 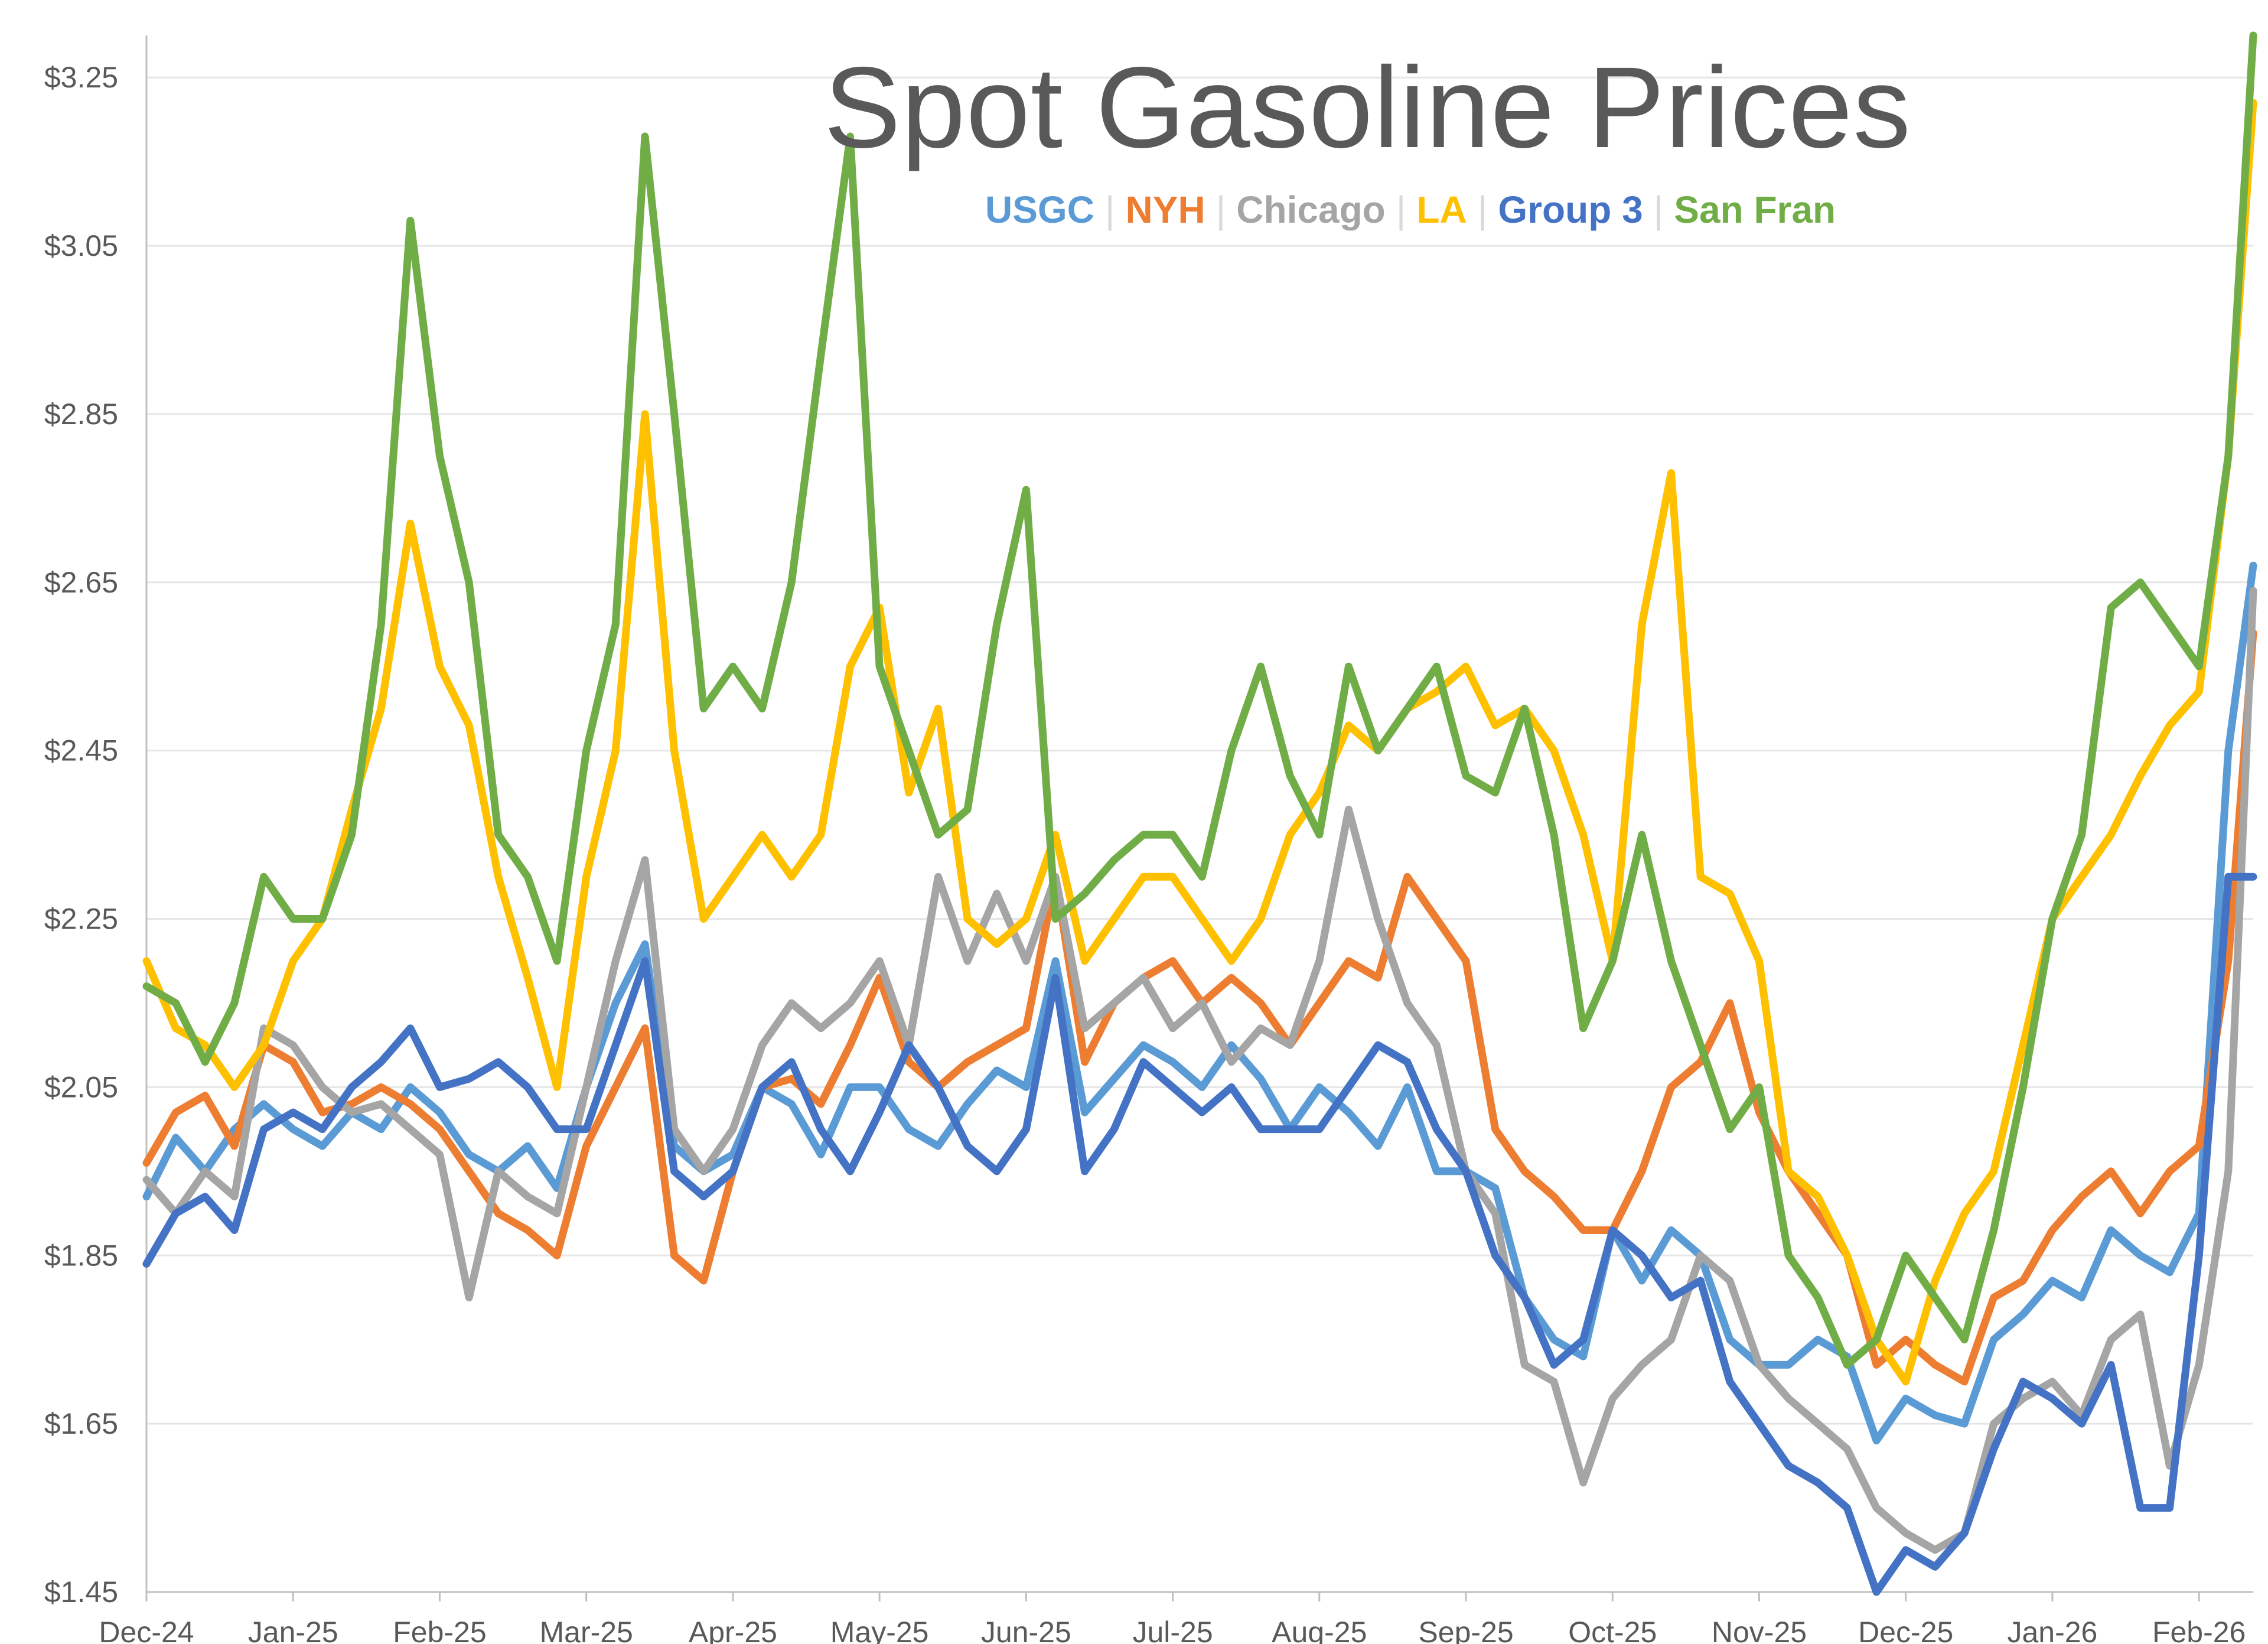 What do you see at coordinates (1441, 209) in the screenshot?
I see `legend-la: LA` at bounding box center [1441, 209].